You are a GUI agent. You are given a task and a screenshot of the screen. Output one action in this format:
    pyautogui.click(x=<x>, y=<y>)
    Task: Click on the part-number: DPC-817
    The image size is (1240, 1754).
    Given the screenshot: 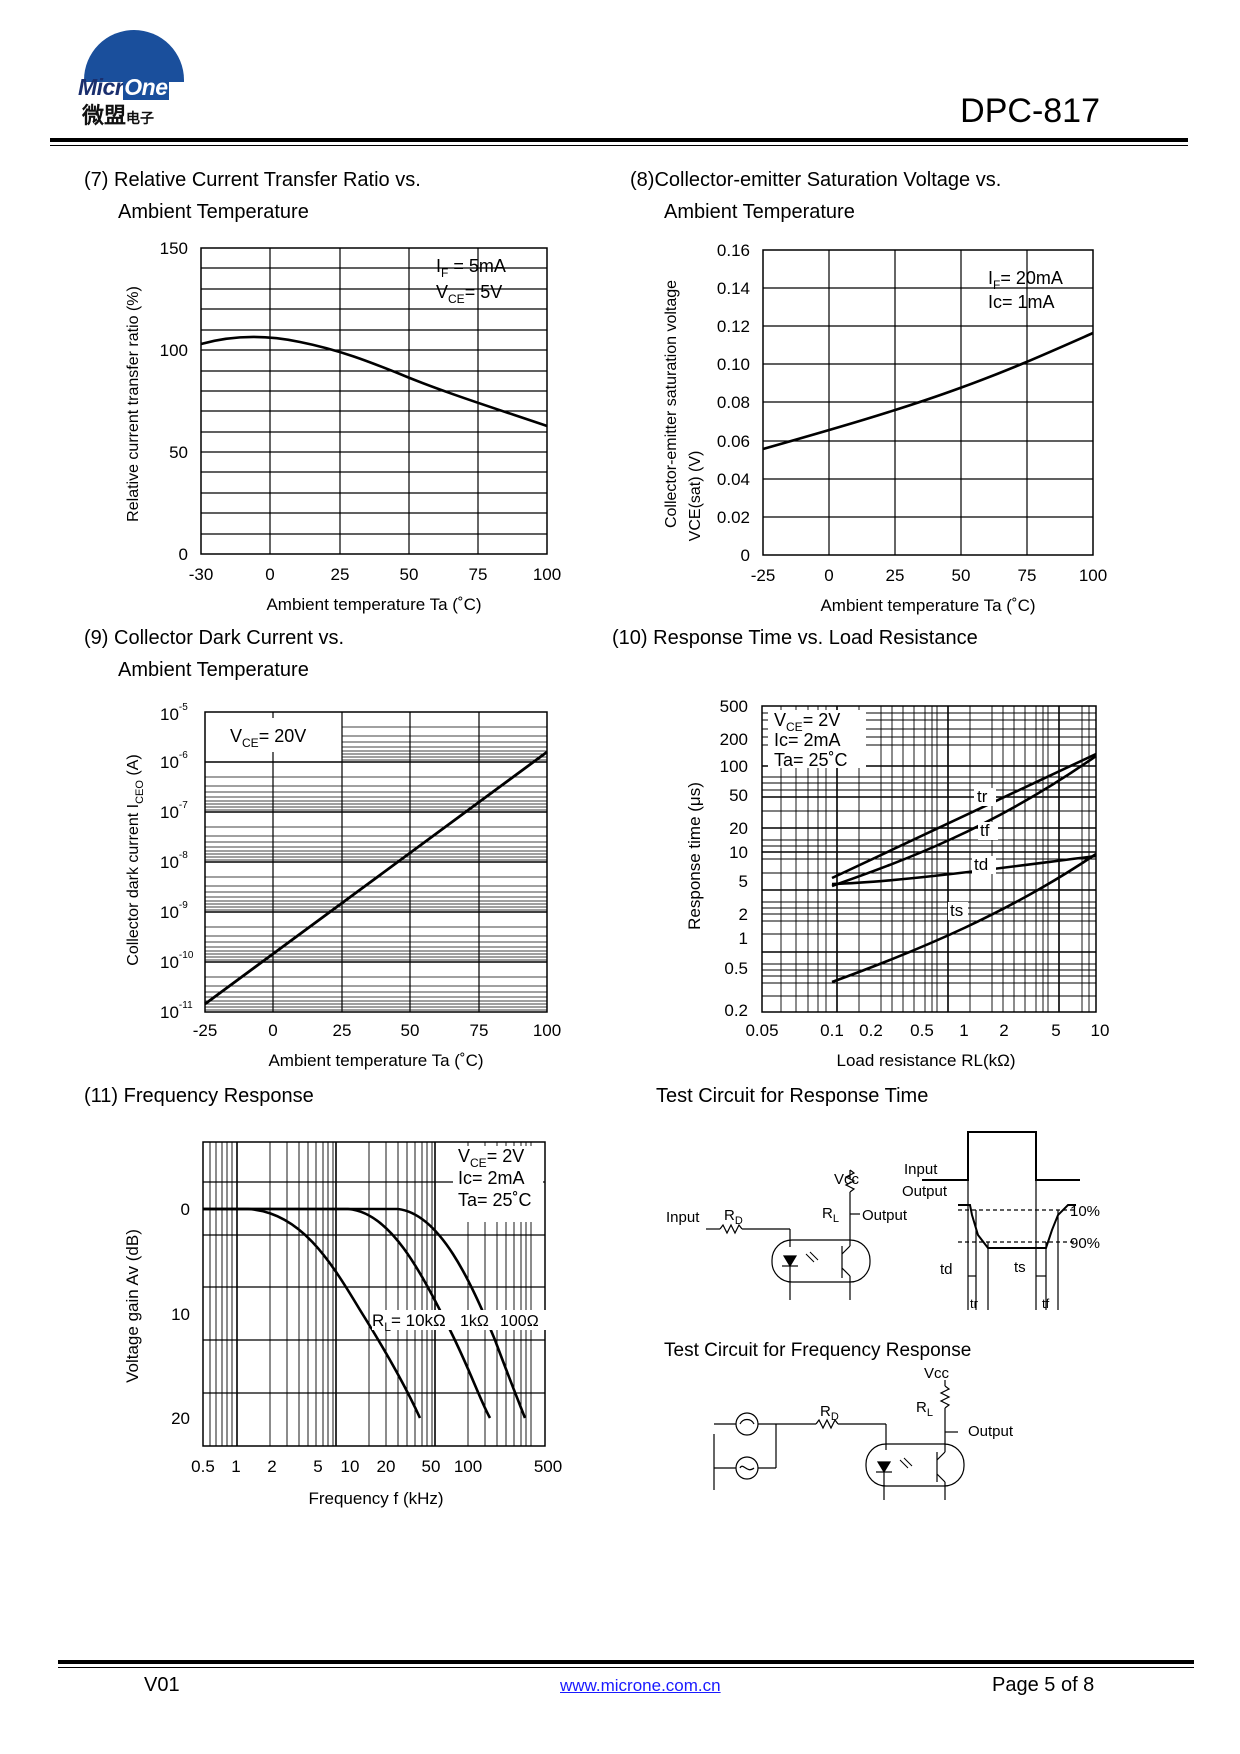 What is the action you would take?
    pyautogui.click(x=1030, y=111)
    